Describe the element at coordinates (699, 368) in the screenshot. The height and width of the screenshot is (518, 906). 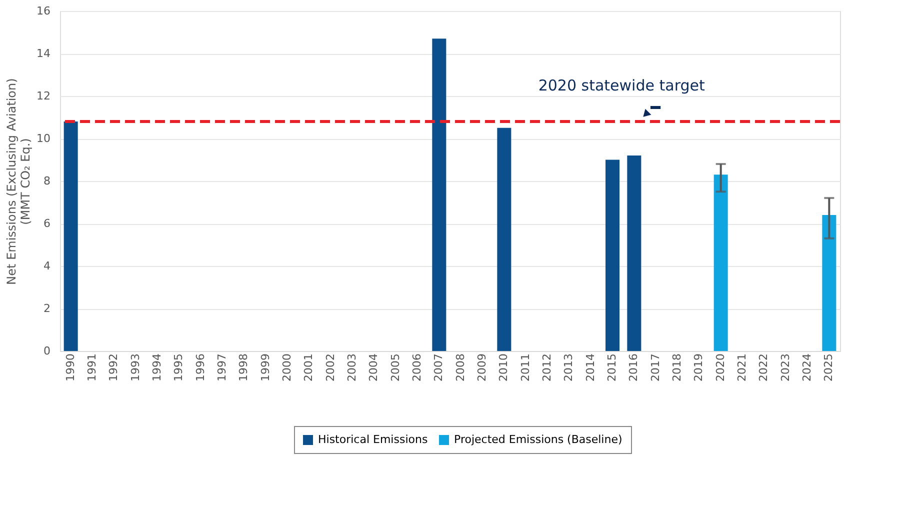
I see `x-tick-label: 2019` at that location.